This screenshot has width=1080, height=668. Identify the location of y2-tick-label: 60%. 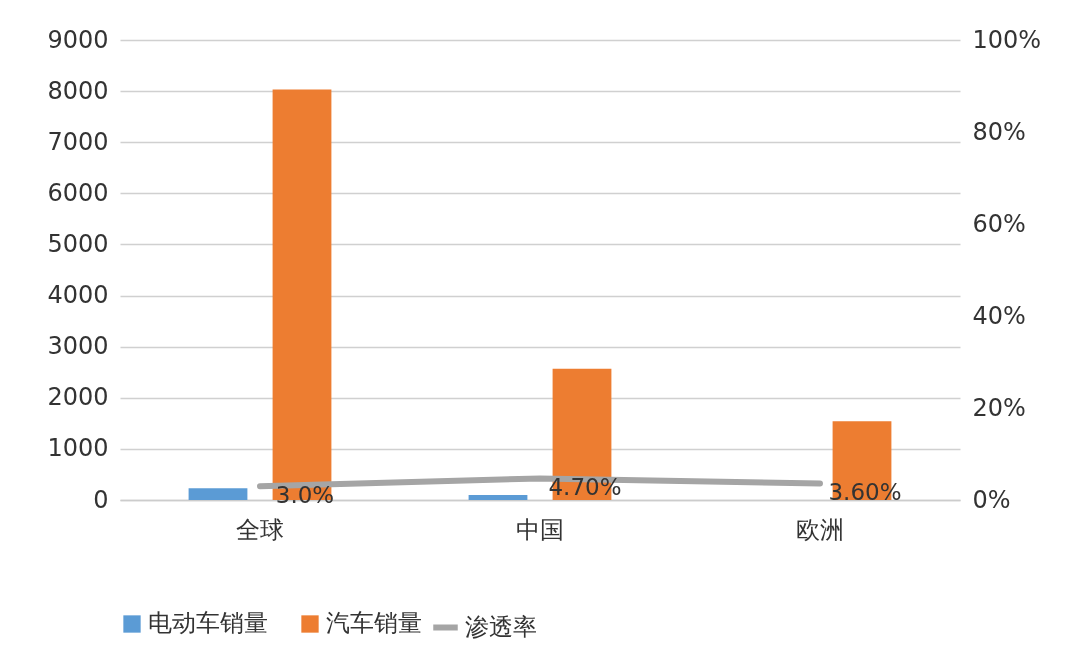
(999, 223).